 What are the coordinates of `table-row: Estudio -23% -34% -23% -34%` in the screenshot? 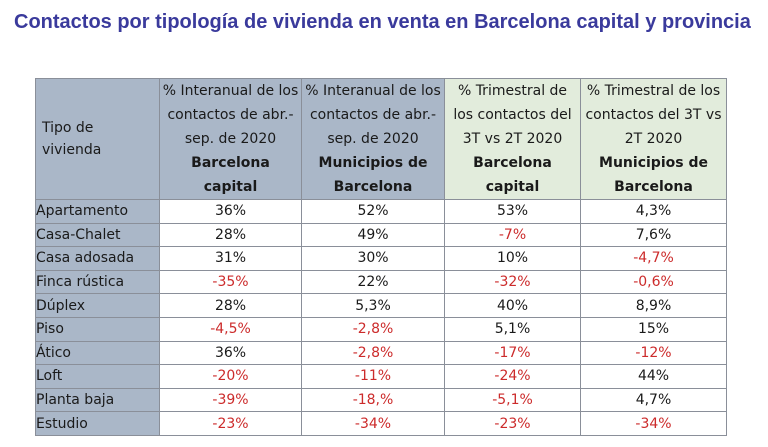 It's located at (381, 423).